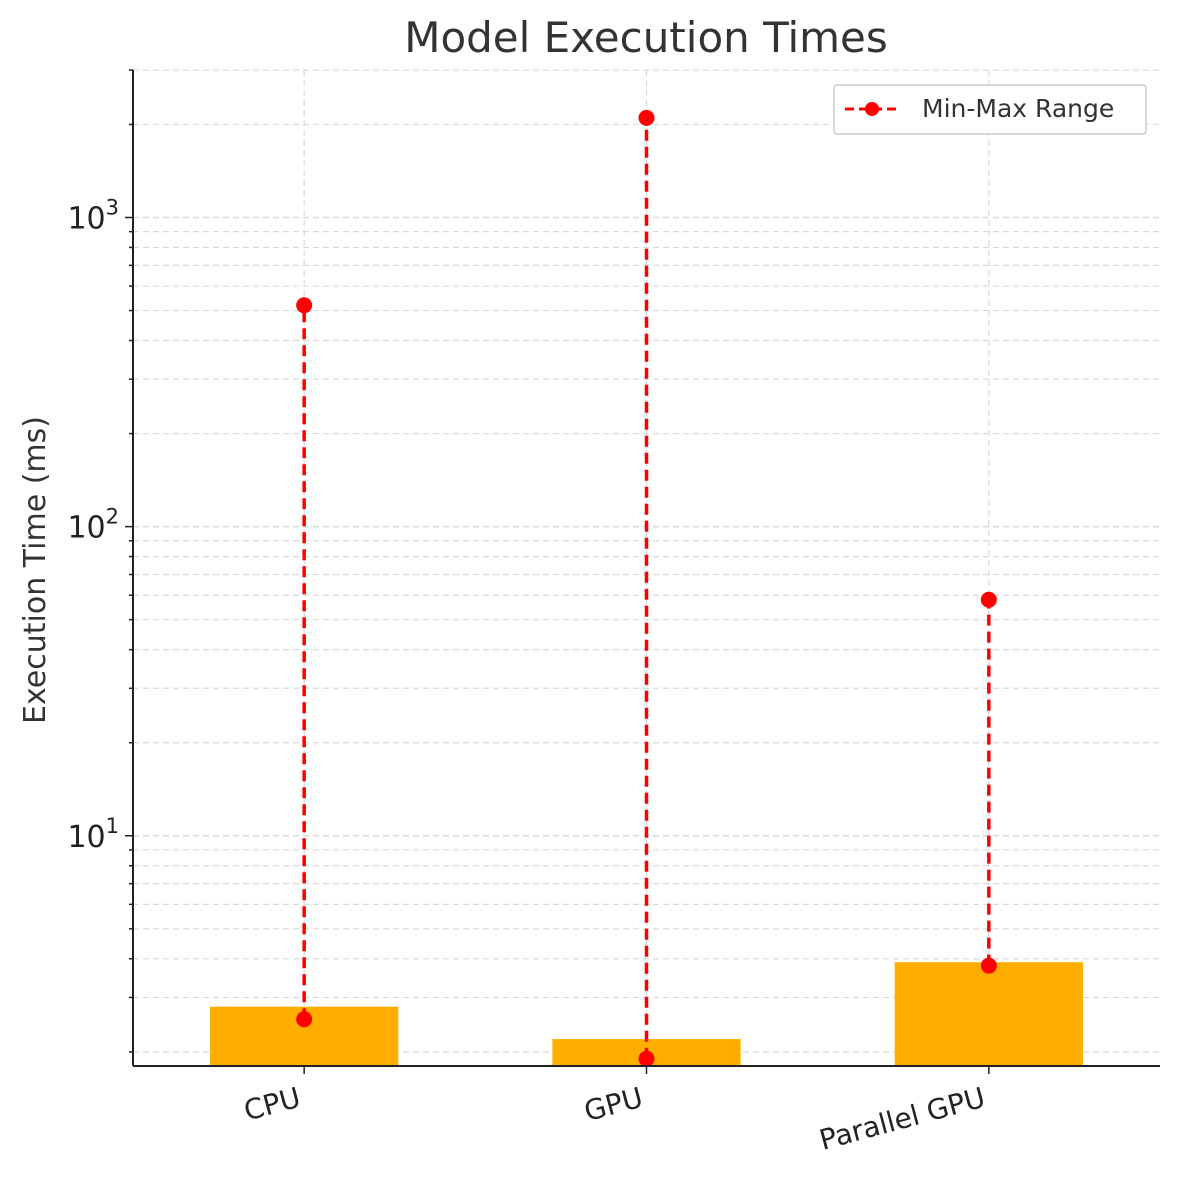 This screenshot has width=1180, height=1180. Describe the element at coordinates (902, 1119) in the screenshot. I see `x-tick-label: Parallel GPU` at that location.